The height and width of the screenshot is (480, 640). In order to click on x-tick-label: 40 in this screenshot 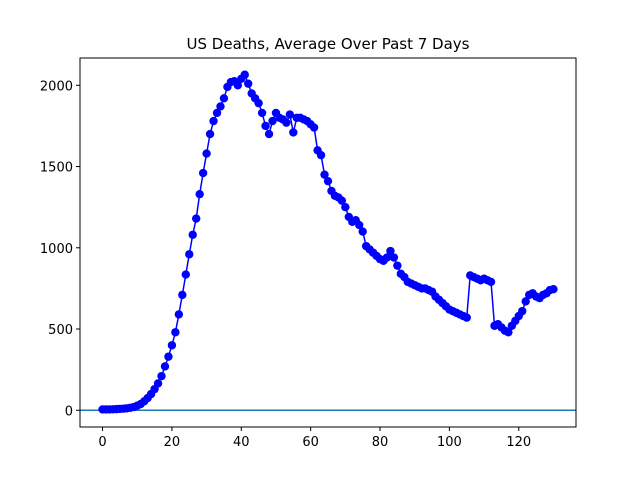, I will do `click(241, 442)`.